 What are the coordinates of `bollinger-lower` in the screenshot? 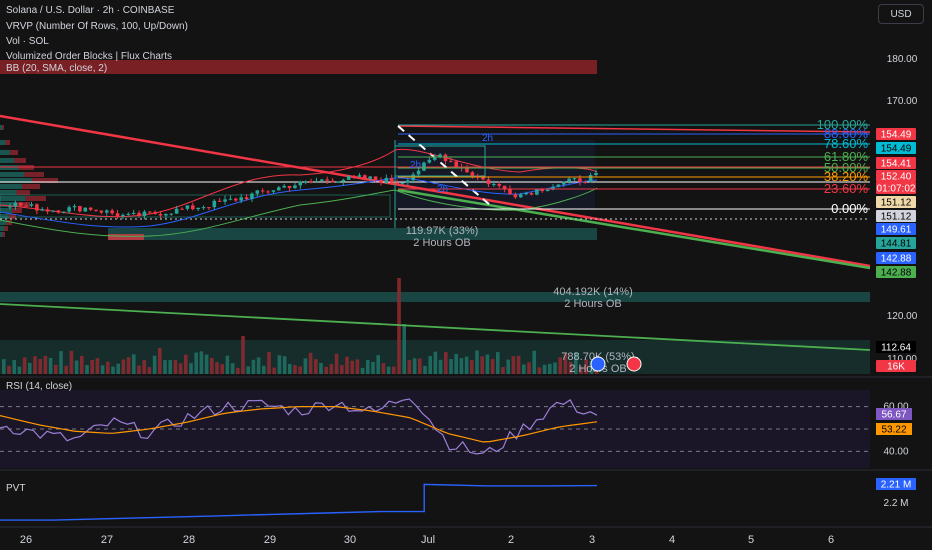 It's located at (299, 212).